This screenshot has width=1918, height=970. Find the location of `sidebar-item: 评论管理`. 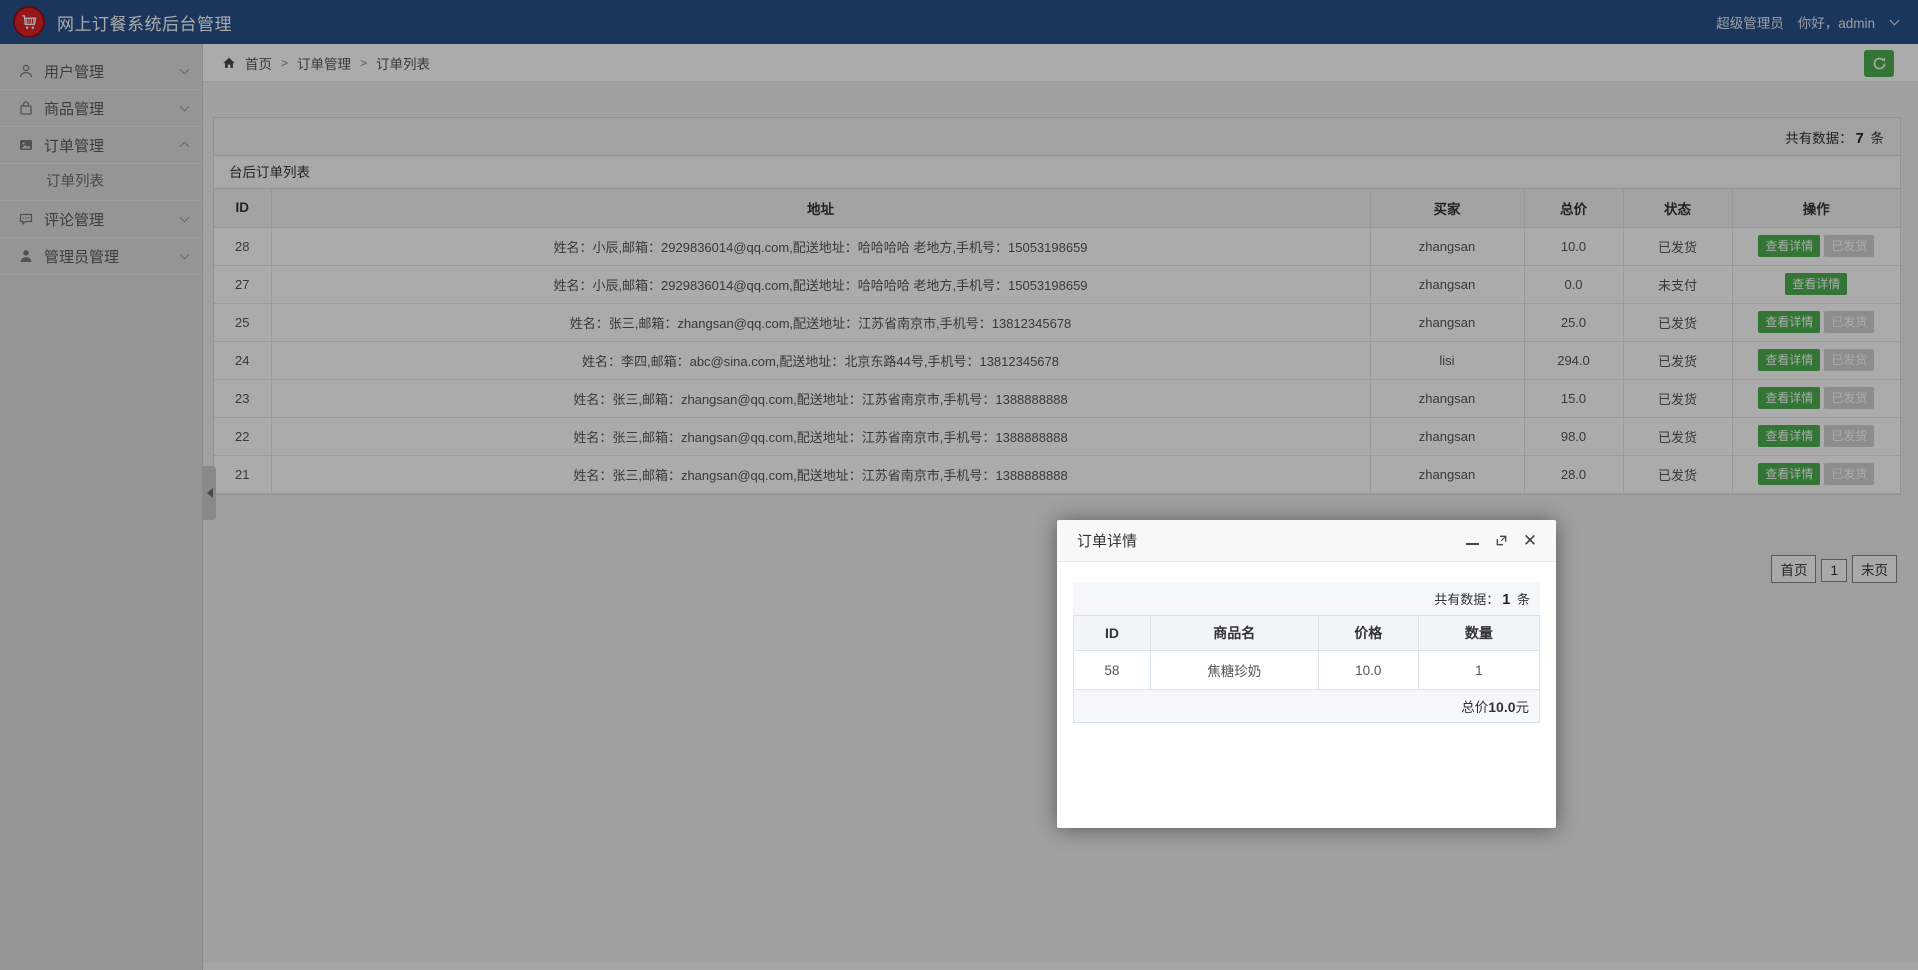

sidebar-item: 评论管理 is located at coordinates (101, 219).